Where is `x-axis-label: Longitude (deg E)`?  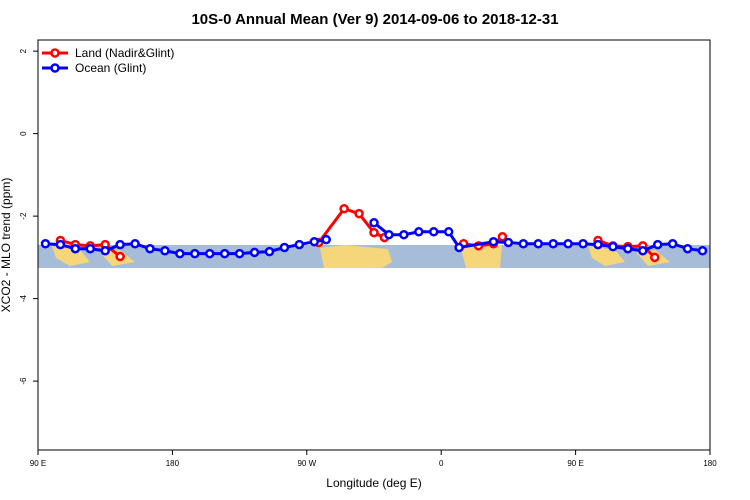
x-axis-label: Longitude (deg E) is located at coordinates (373, 483).